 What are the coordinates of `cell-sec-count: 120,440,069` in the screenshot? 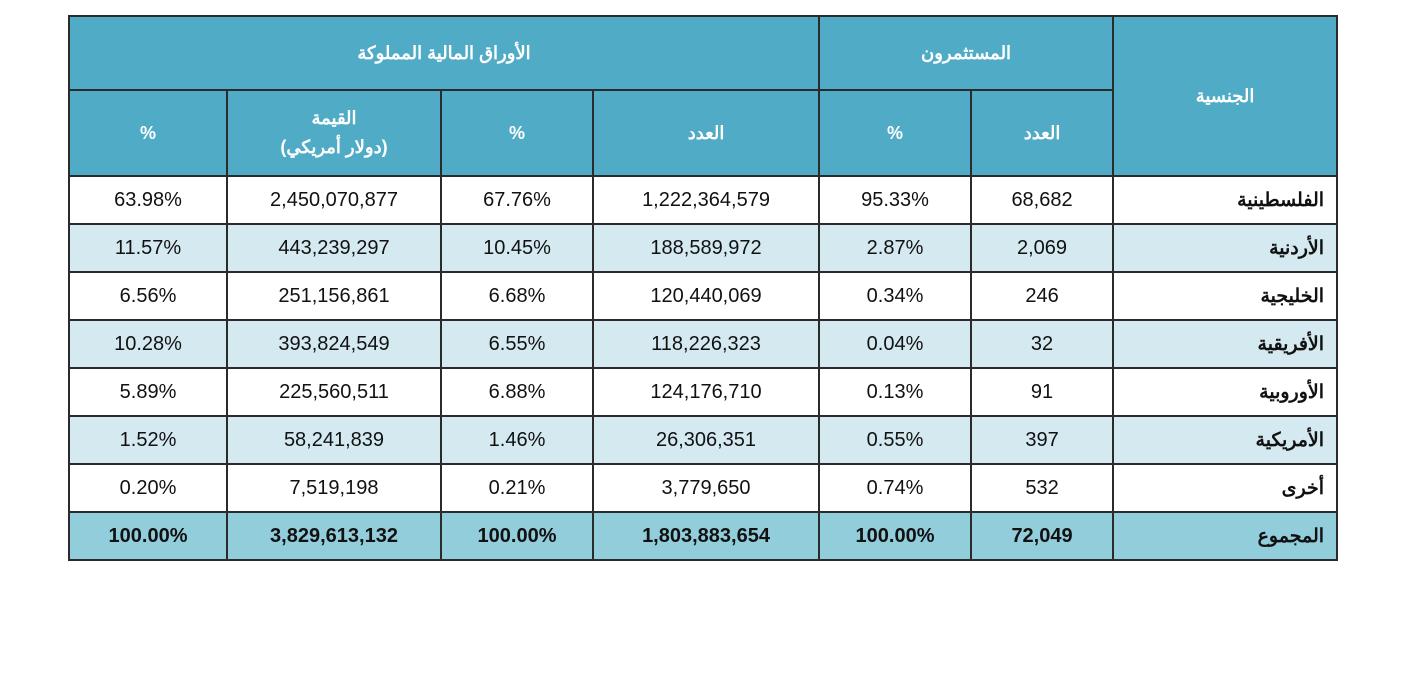 It's located at (706, 296).